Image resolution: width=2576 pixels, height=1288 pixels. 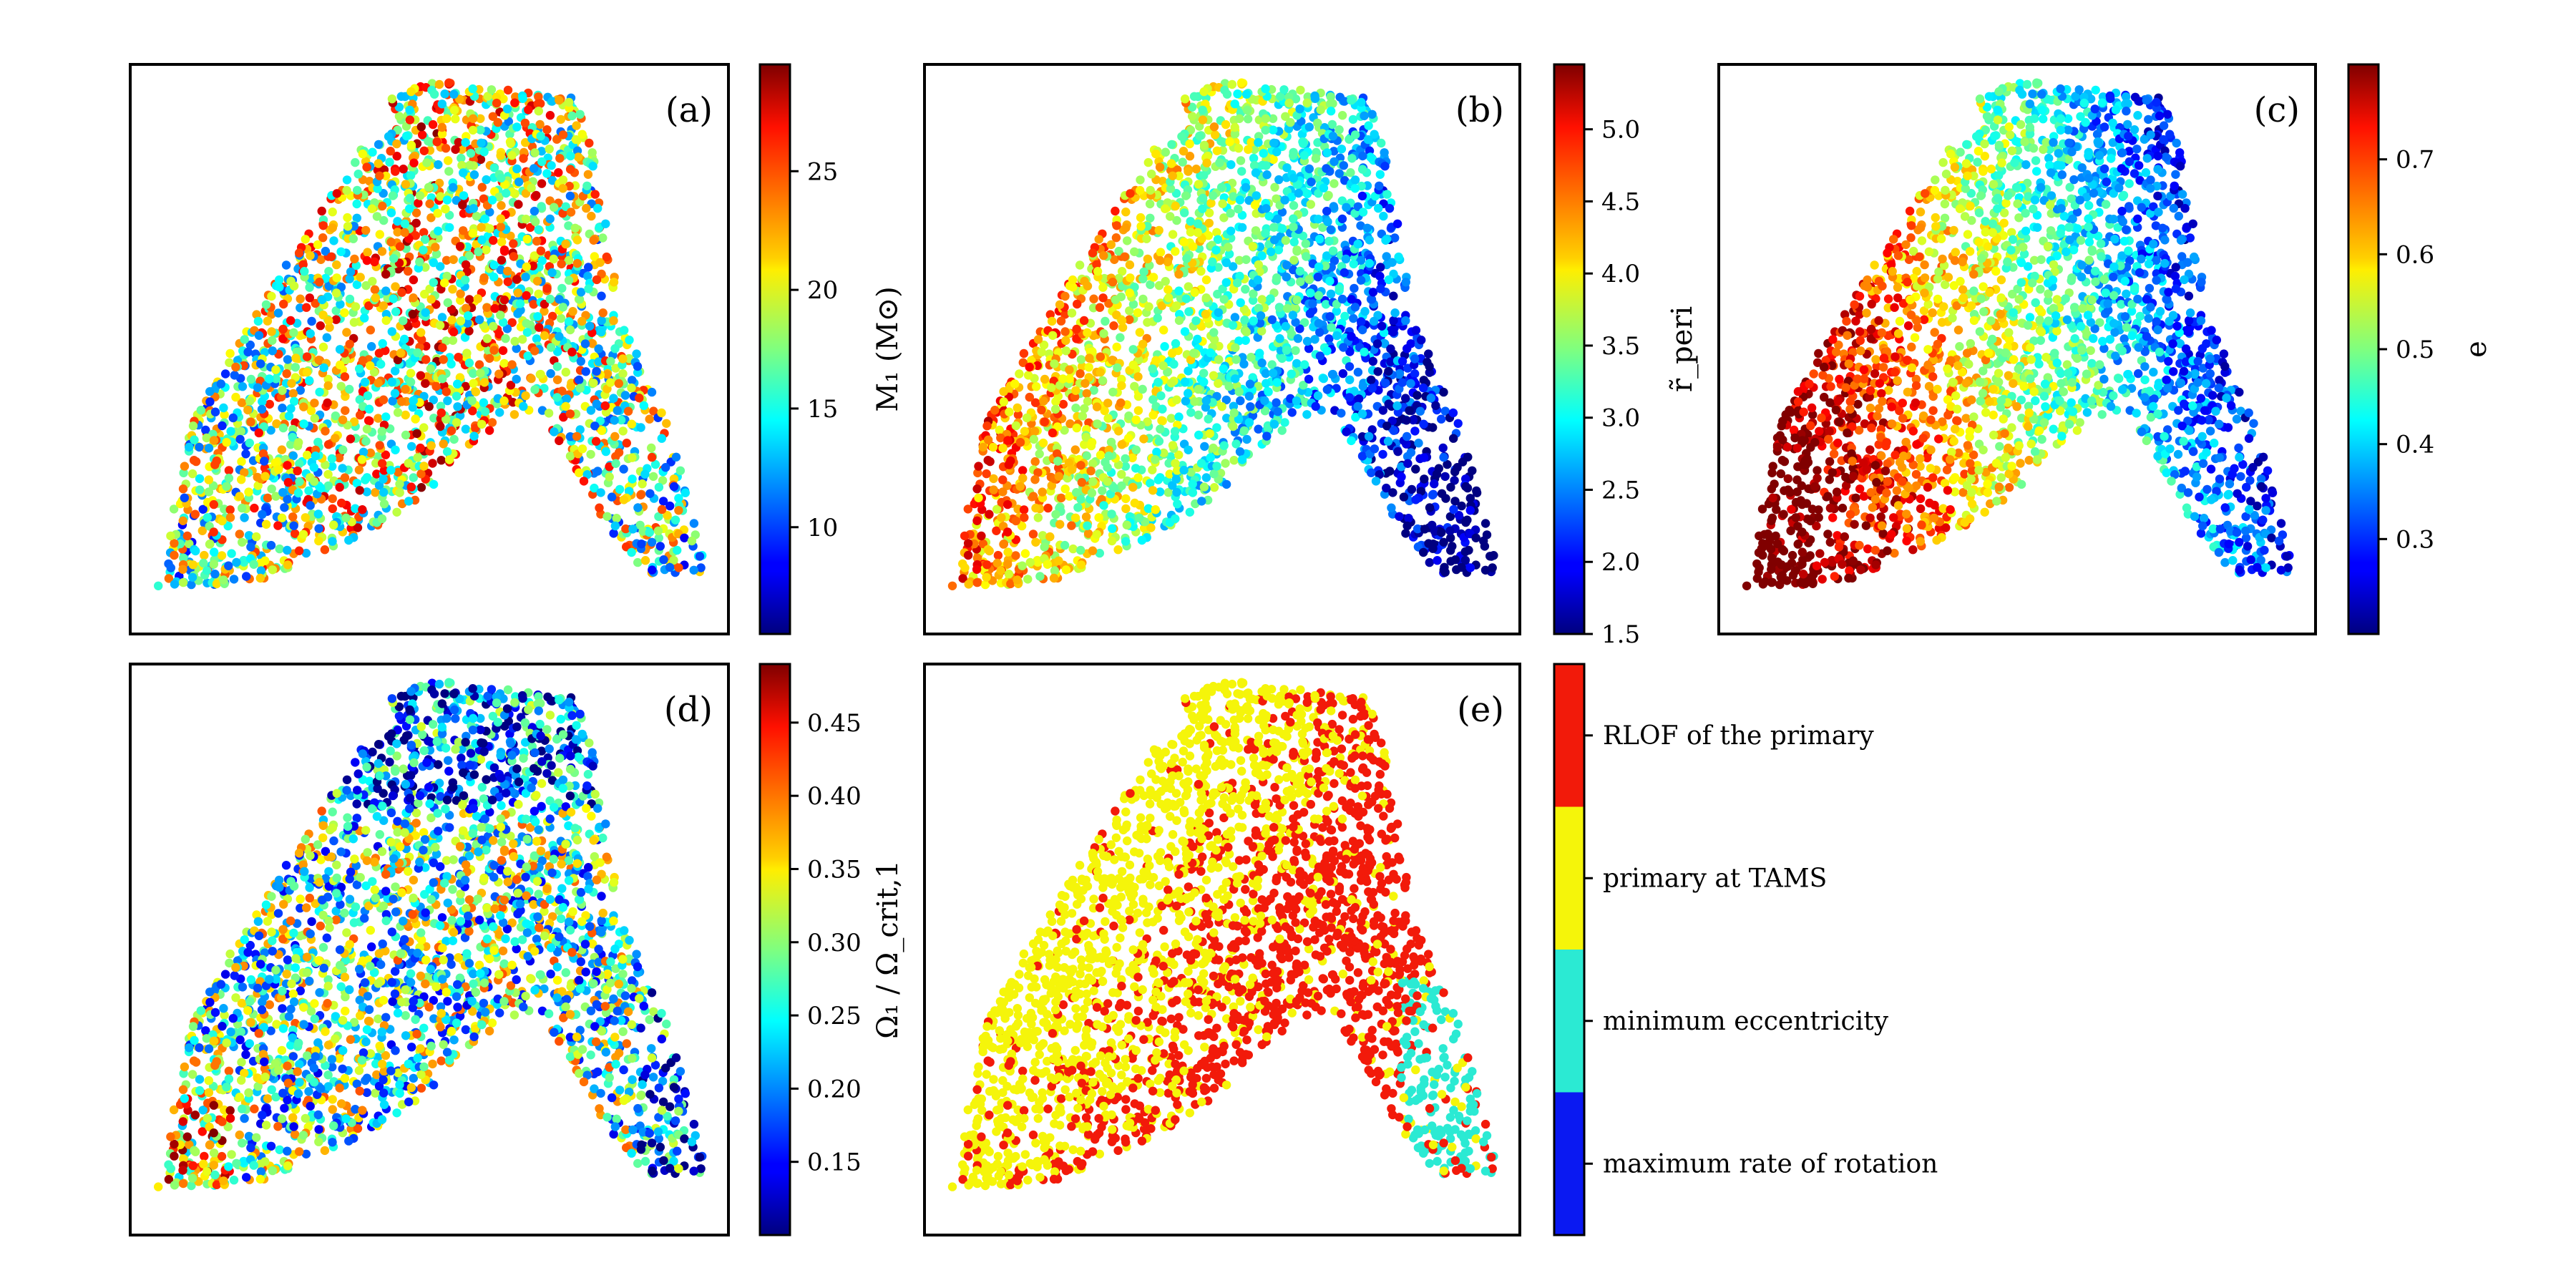 What do you see at coordinates (822, 171) in the screenshot?
I see `colorbar-tick-label: 25` at bounding box center [822, 171].